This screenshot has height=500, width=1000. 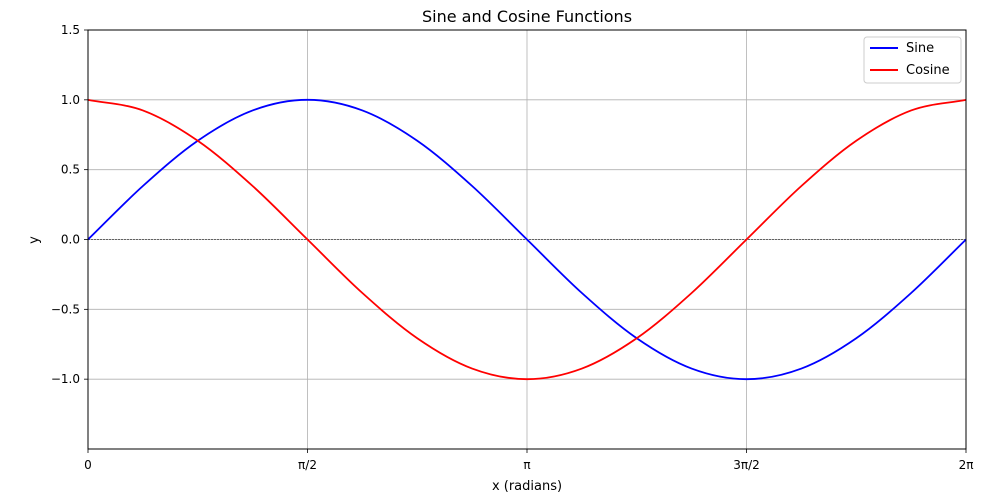 What do you see at coordinates (65, 379) in the screenshot?
I see `y-tick-label: −1.0` at bounding box center [65, 379].